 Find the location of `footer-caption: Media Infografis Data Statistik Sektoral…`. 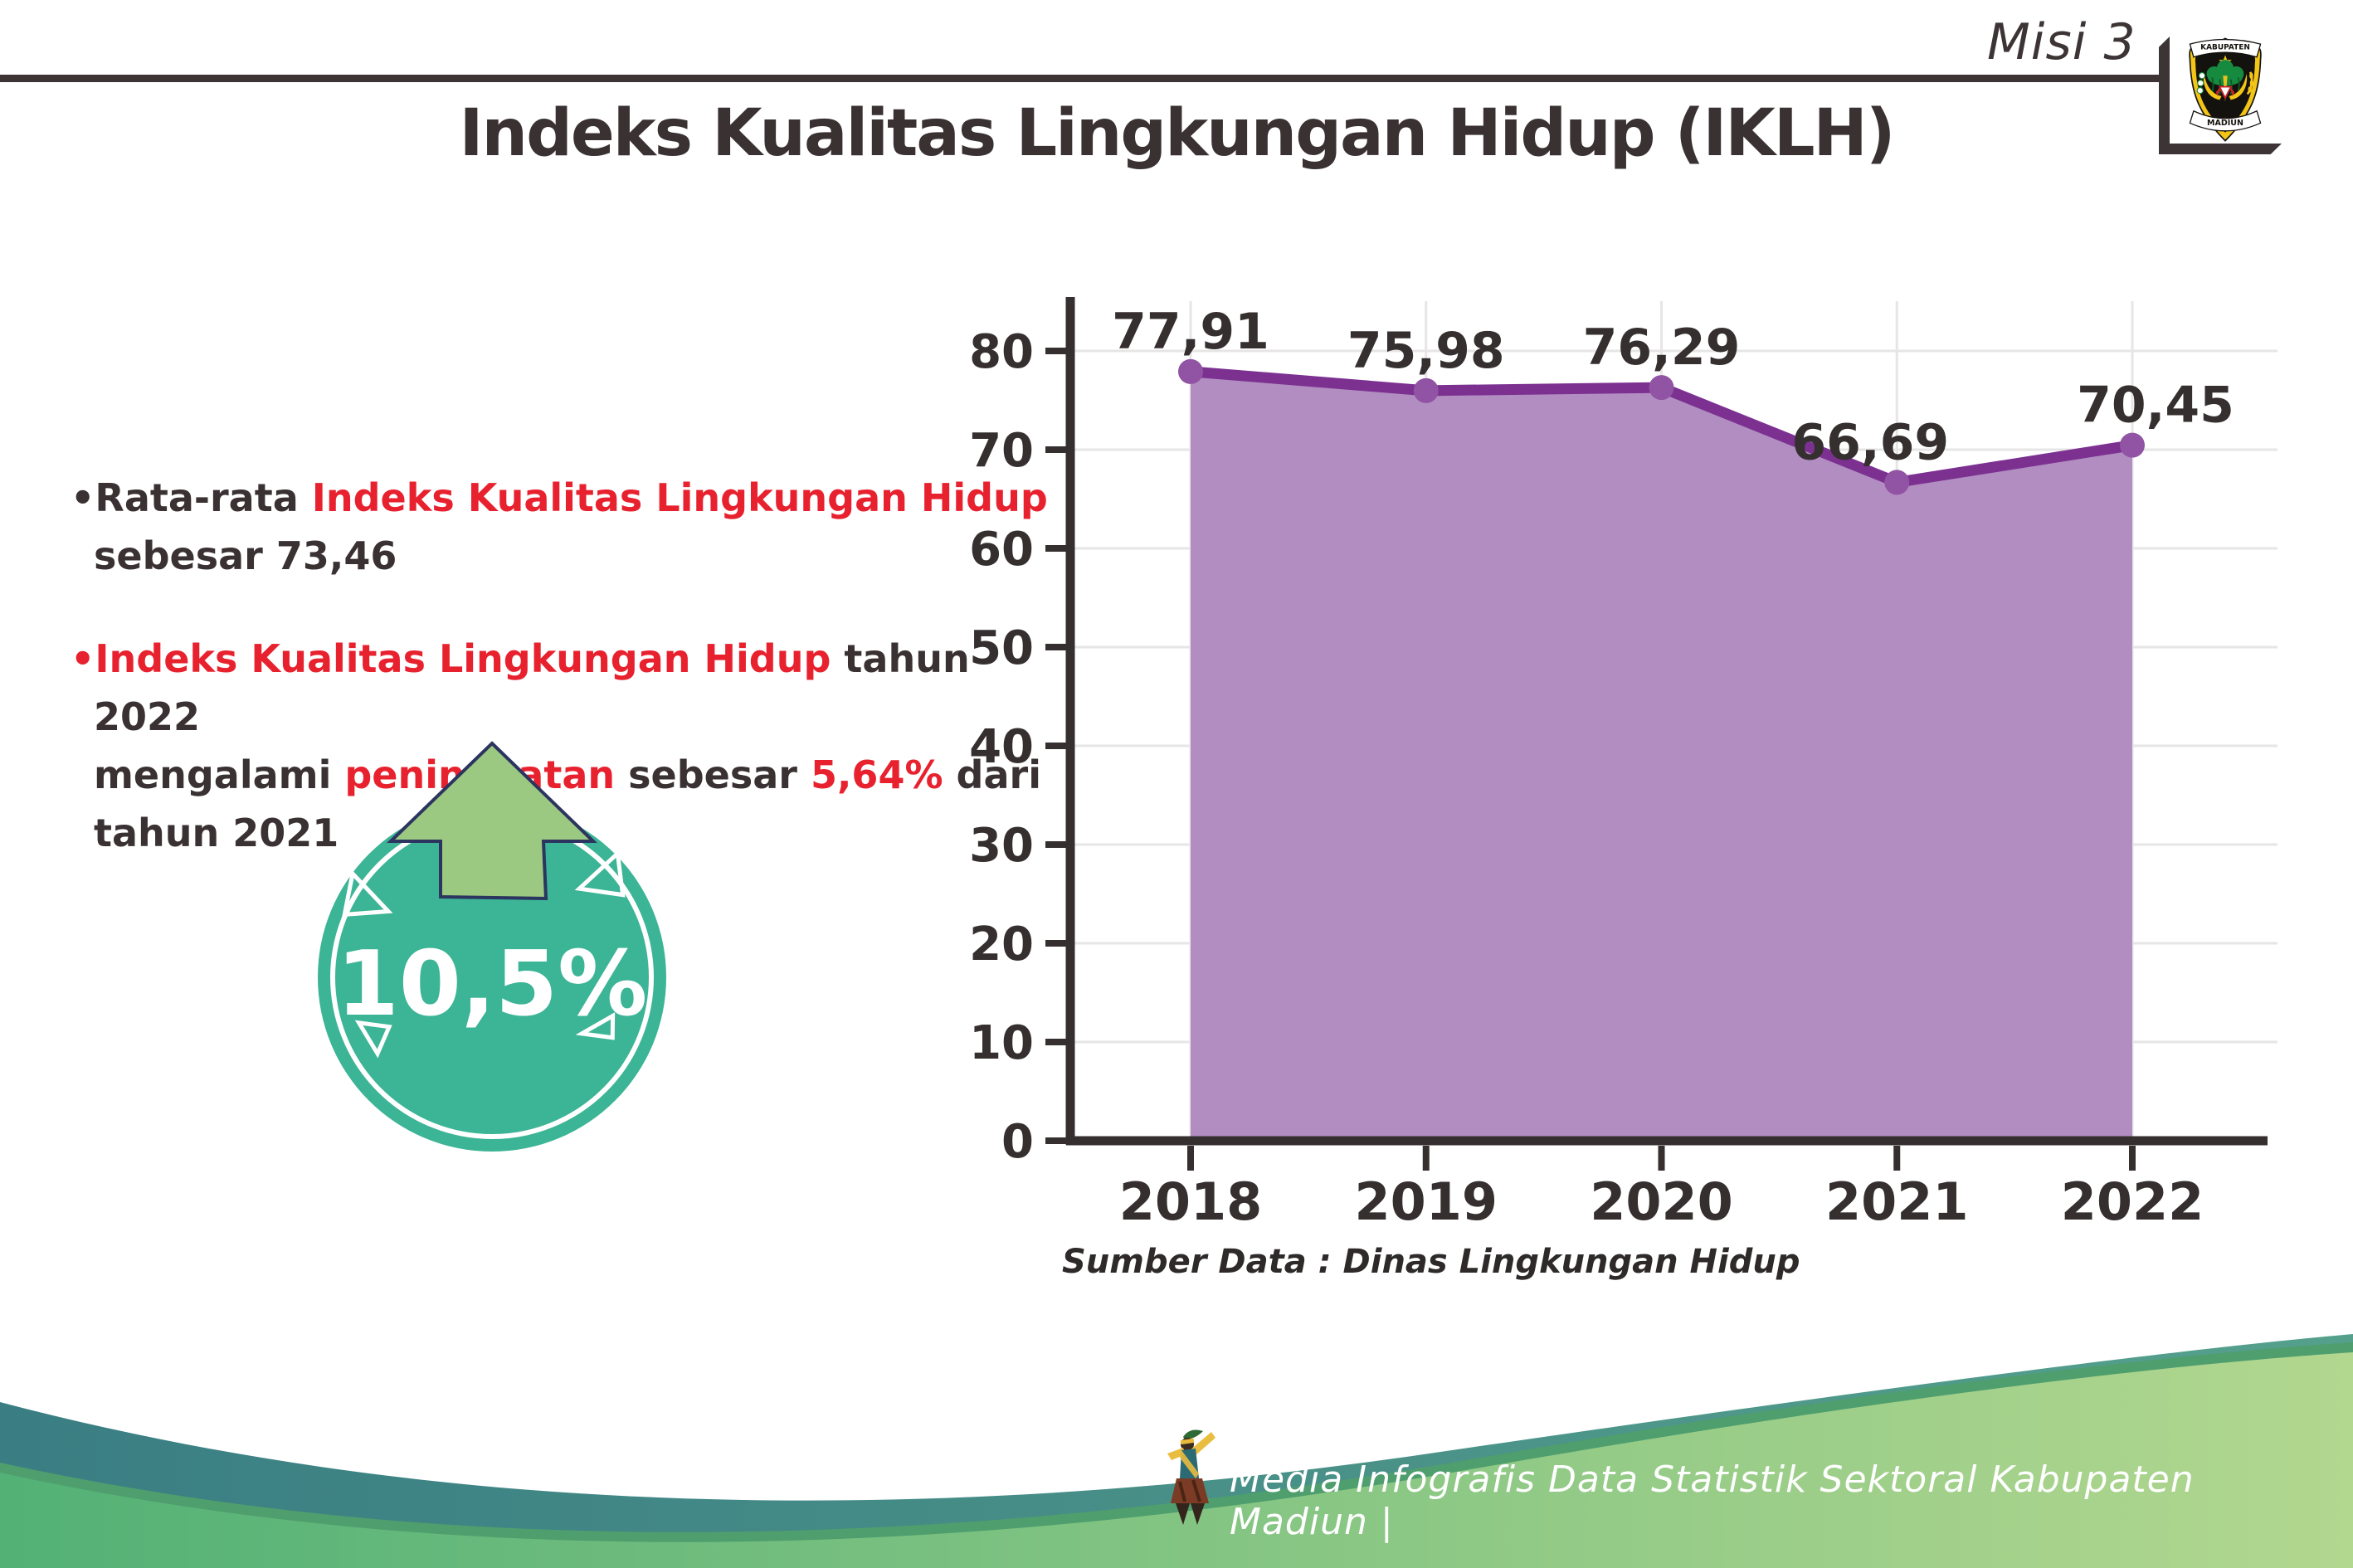

footer-caption: Media Infografis Data Statistik Sektoral… is located at coordinates (1712, 1500).